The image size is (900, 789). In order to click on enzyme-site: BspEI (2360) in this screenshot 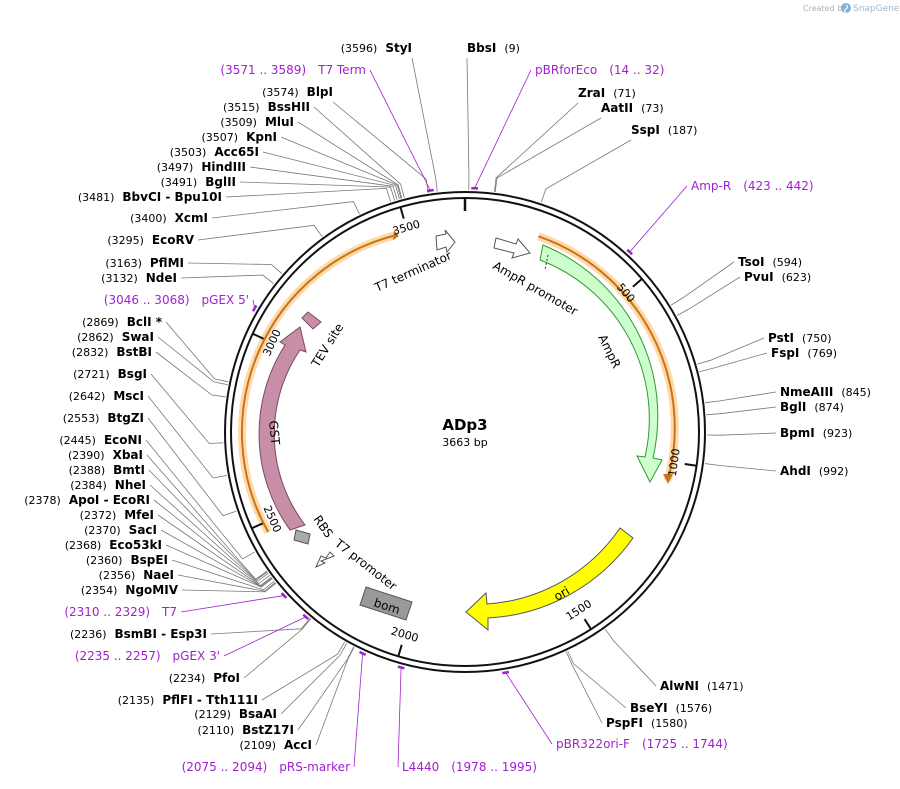, I will do `click(127, 560)`.